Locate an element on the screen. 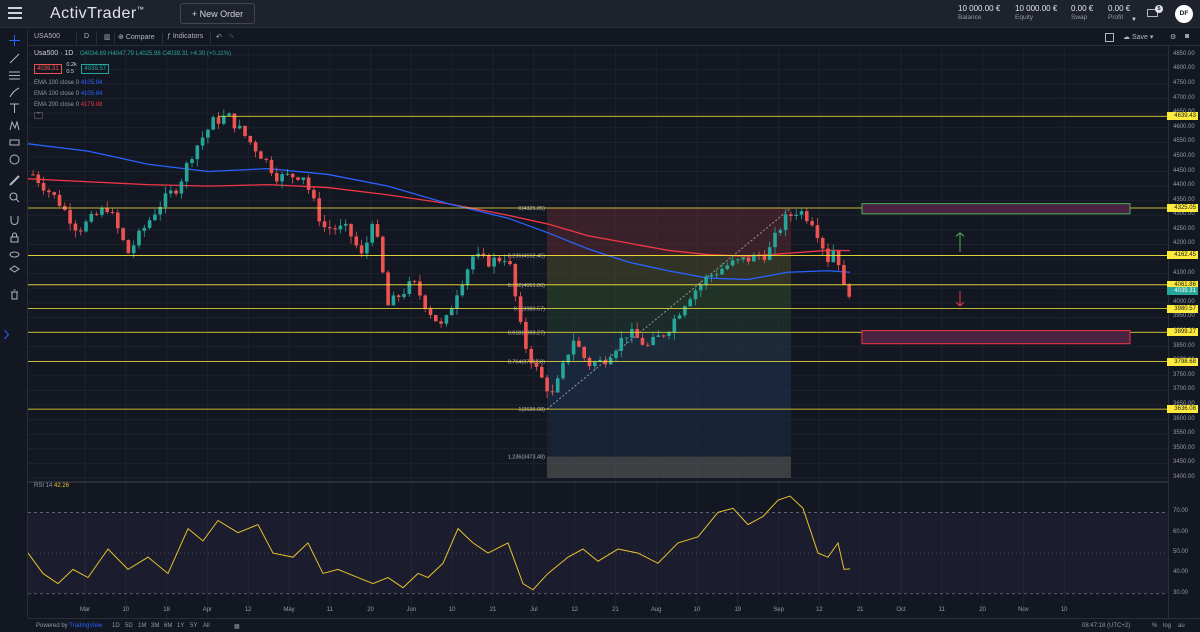 Image resolution: width=1200 pixels, height=632 pixels. price-line-tag: 4325.05 is located at coordinates (1182, 207).